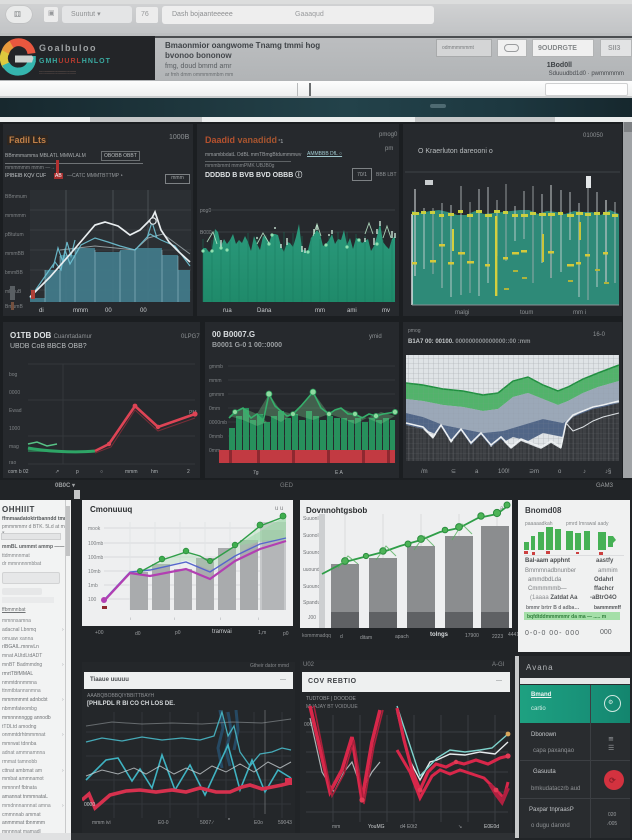 The width and height of the screenshot is (632, 840). What do you see at coordinates (15, 216) in the screenshot?
I see `svg-text: mmmmm` at bounding box center [15, 216].